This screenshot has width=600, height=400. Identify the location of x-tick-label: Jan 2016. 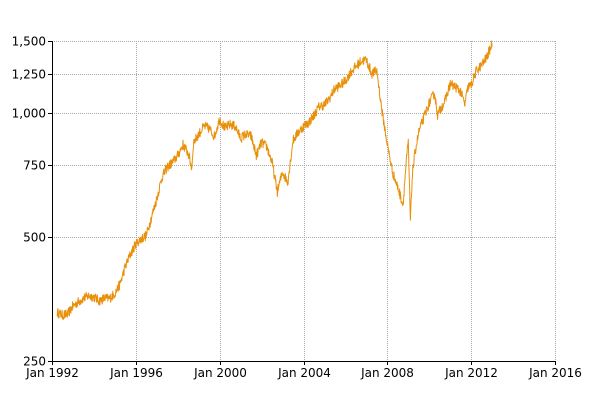
(555, 373).